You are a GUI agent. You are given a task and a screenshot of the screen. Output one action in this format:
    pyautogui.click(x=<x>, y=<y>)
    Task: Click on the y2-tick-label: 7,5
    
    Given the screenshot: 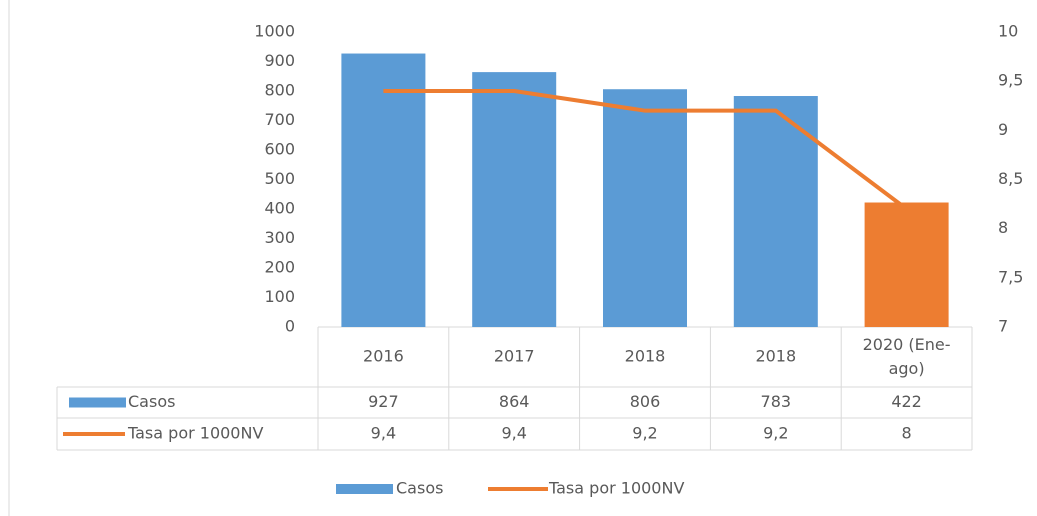 What is the action you would take?
    pyautogui.click(x=1010, y=276)
    